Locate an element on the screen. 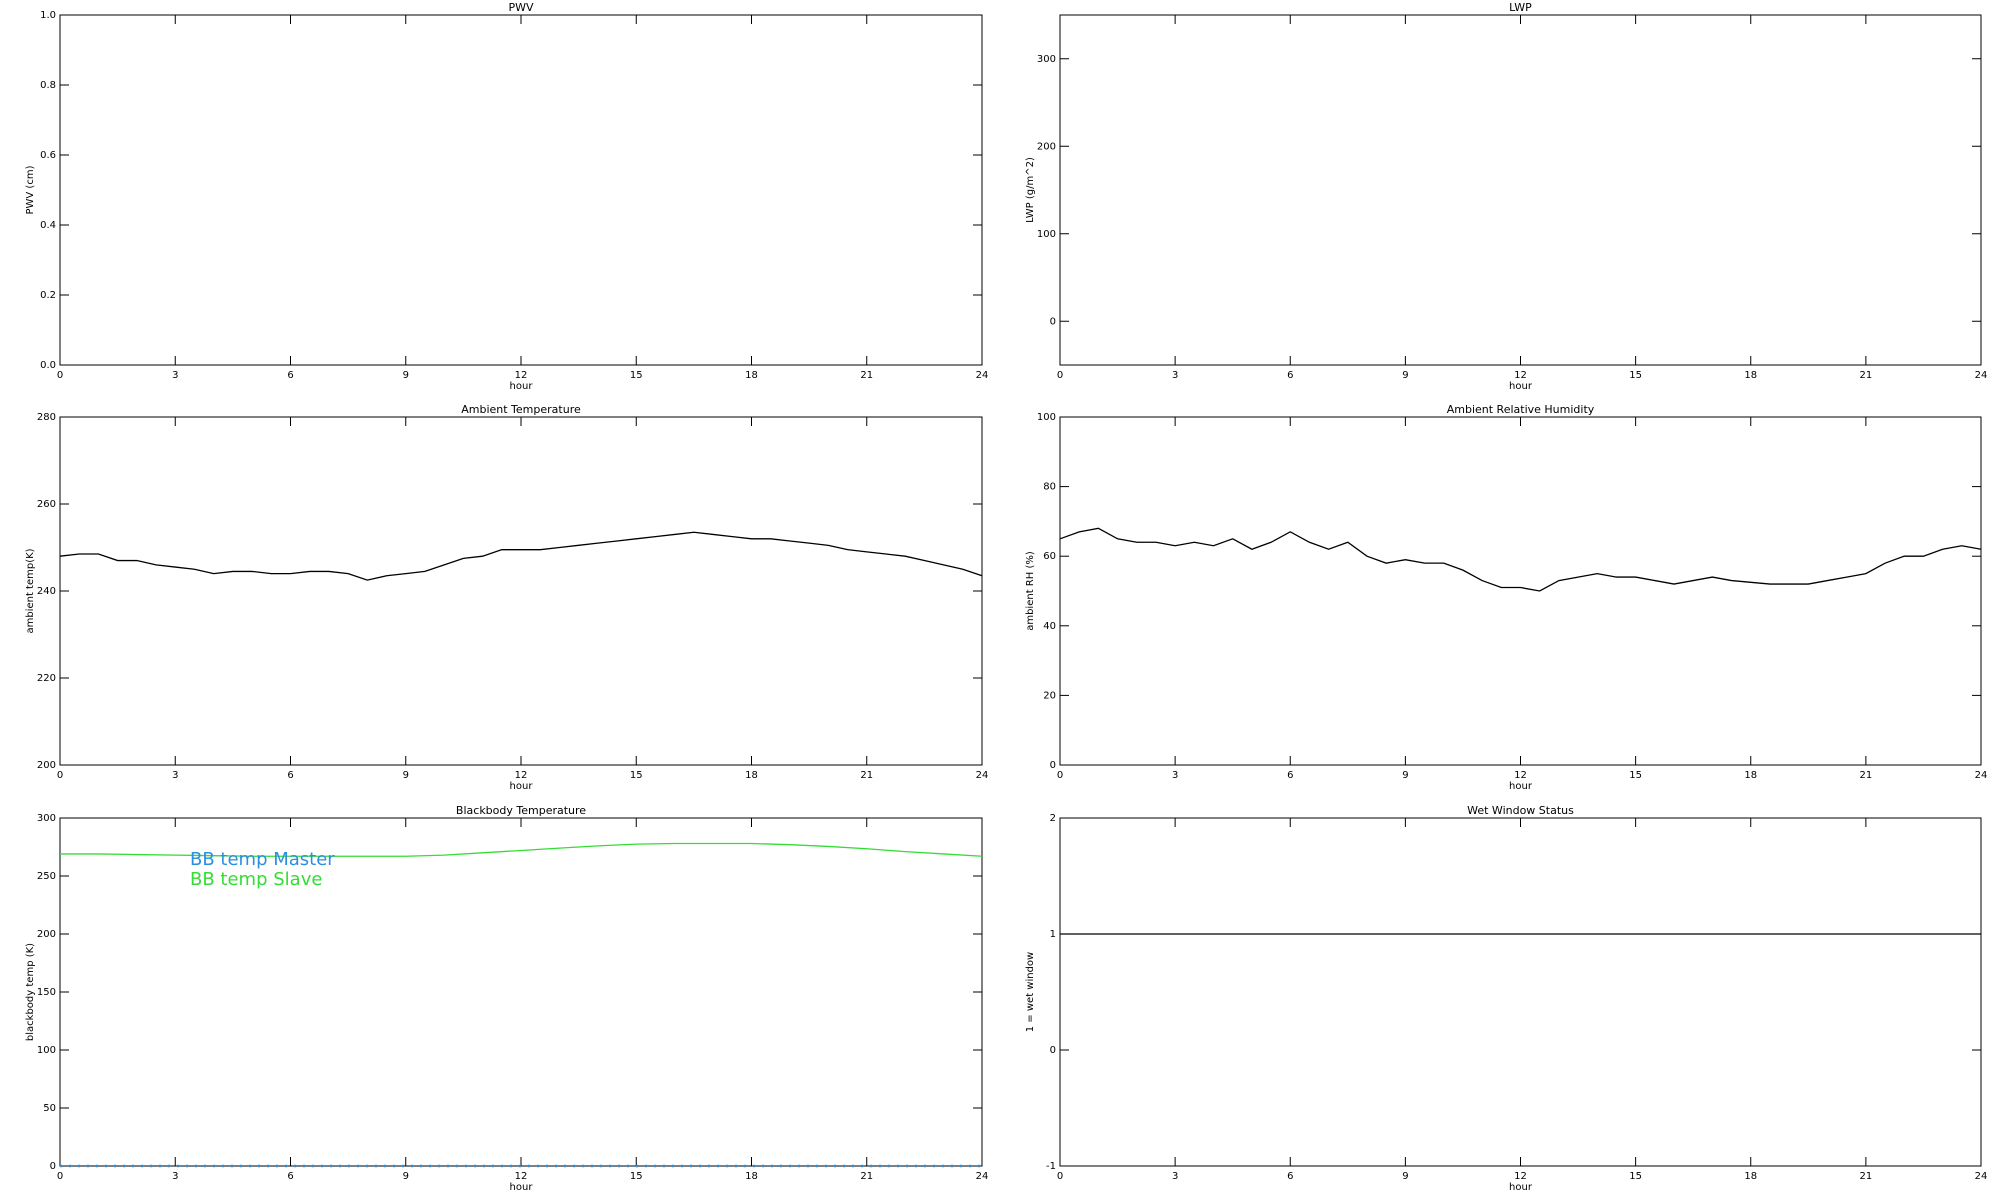  y-tick-label: 20 is located at coordinates (1049, 695).